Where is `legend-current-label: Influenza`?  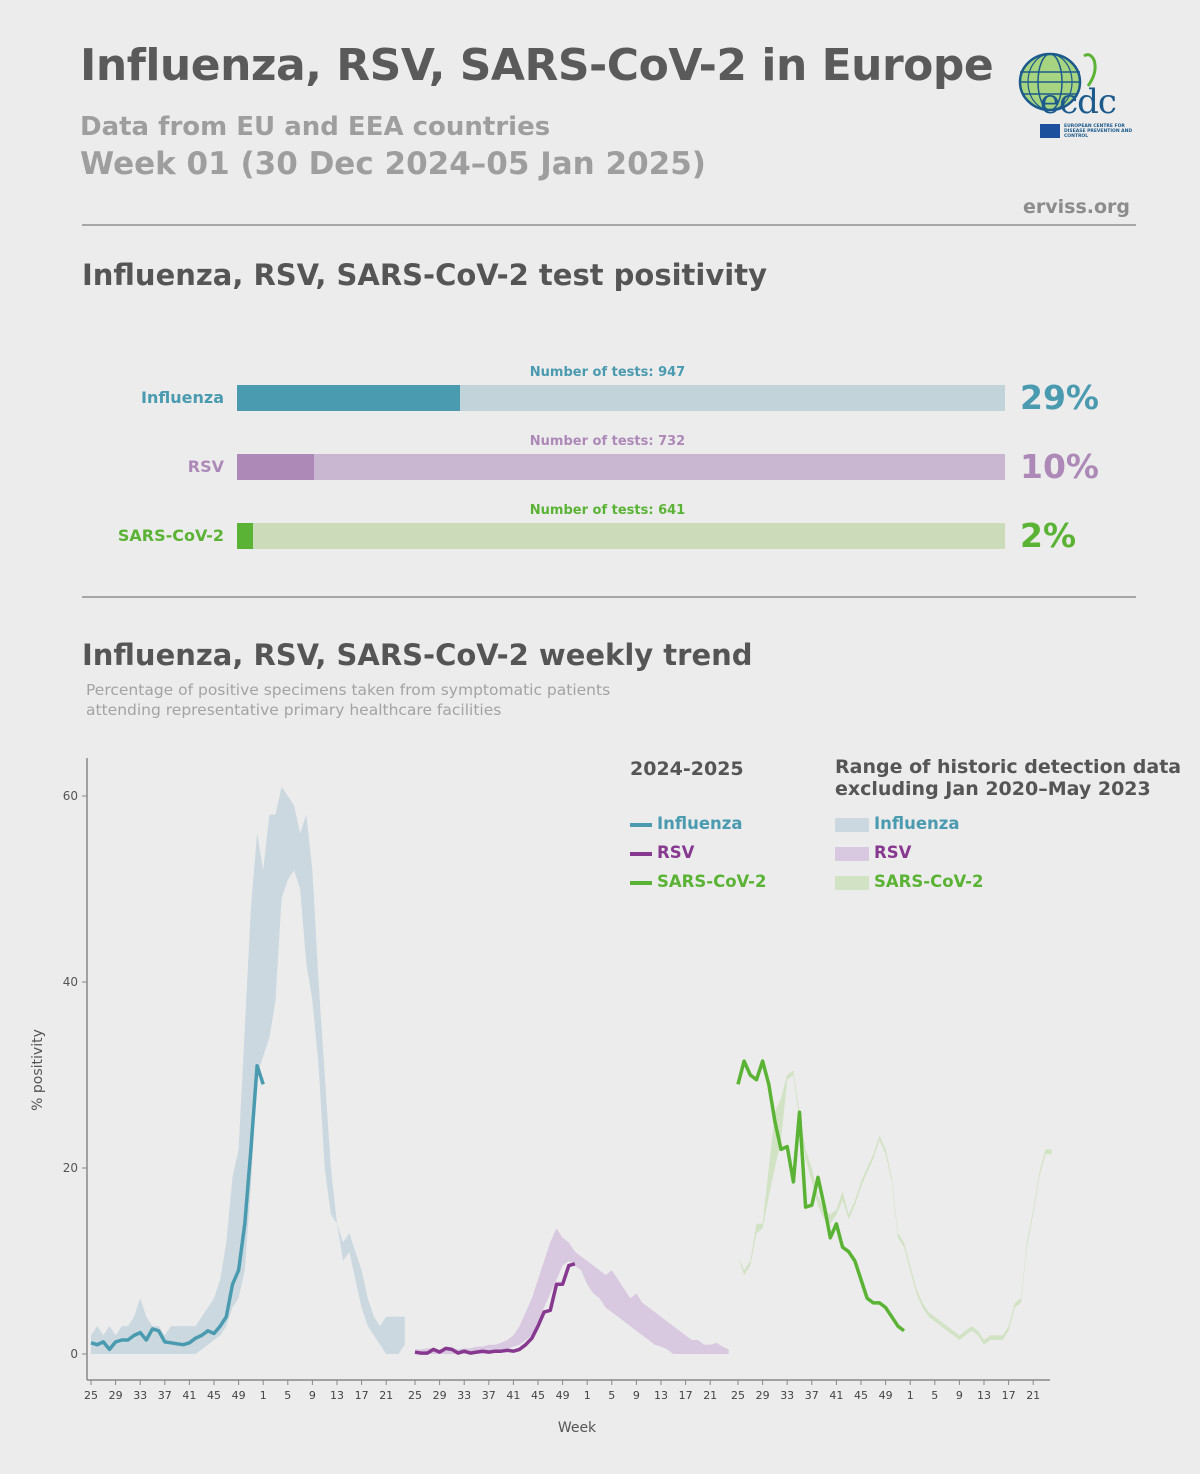
legend-current-label: Influenza is located at coordinates (700, 823).